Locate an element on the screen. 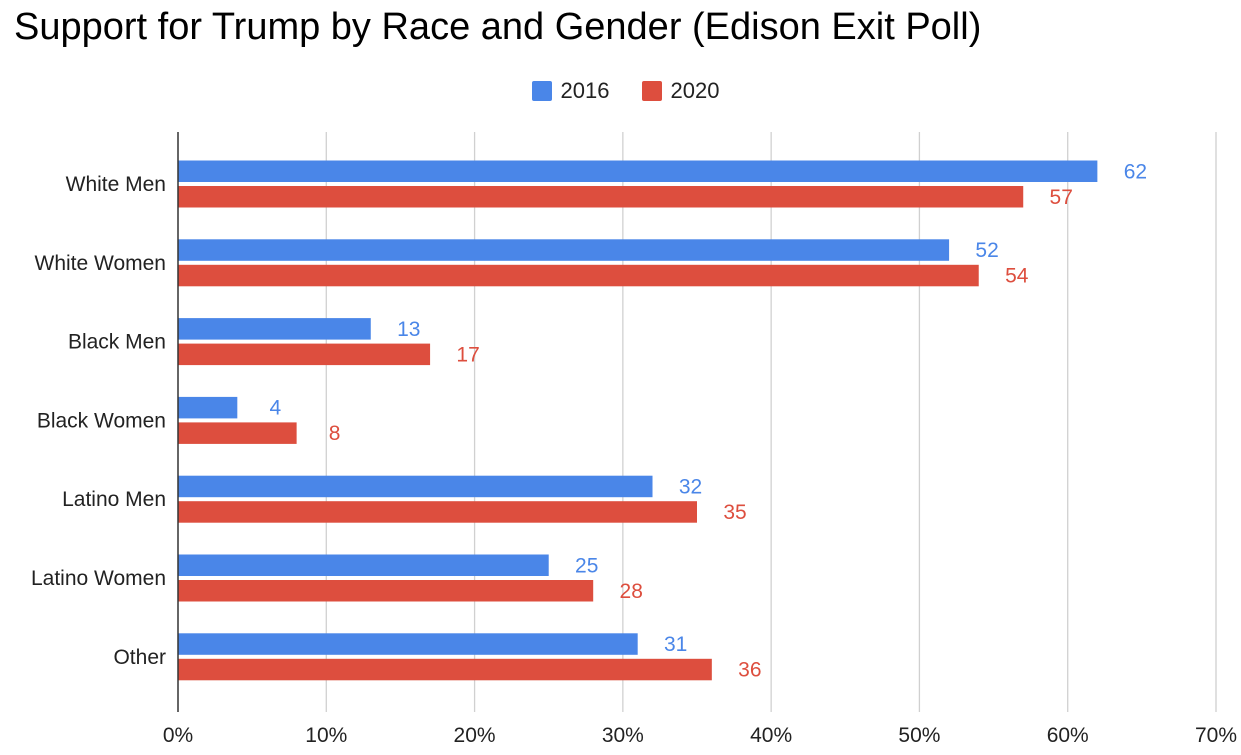 Image resolution: width=1241 pixels, height=755 pixels. legend-item-2016: 2016 is located at coordinates (566, 91).